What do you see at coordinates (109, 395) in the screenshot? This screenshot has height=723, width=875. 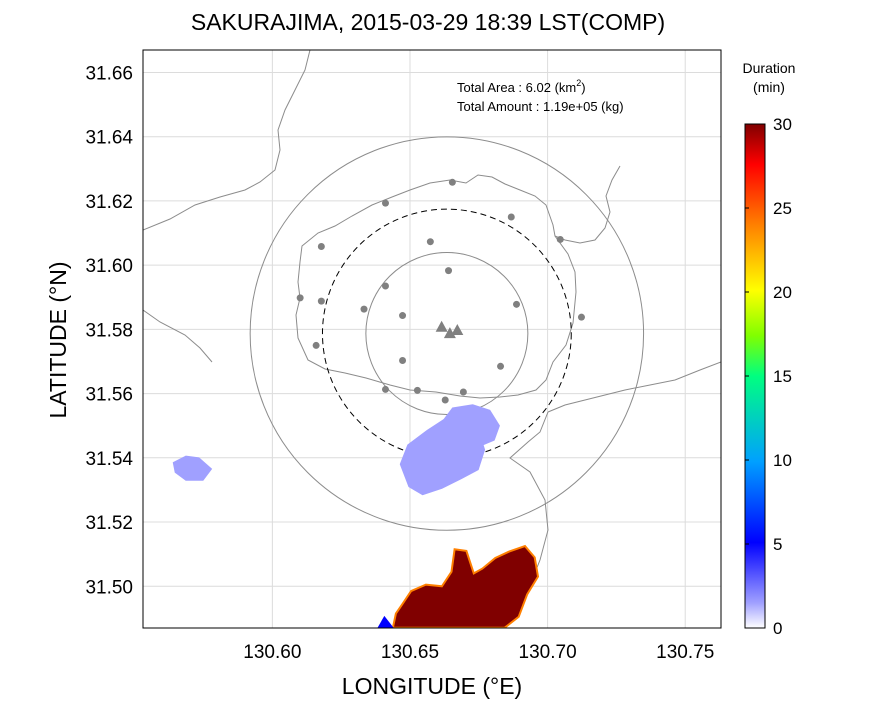 I see `y-tick-label: 31.56` at bounding box center [109, 395].